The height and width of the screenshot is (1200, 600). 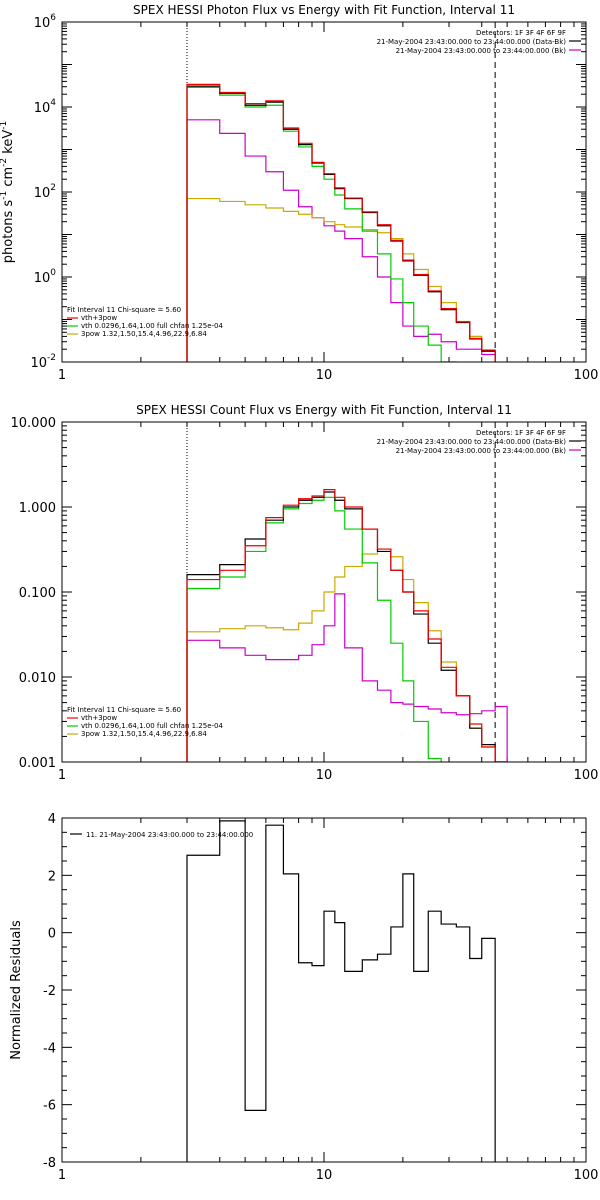 What do you see at coordinates (52, 876) in the screenshot?
I see `y-tick-label: 2` at bounding box center [52, 876].